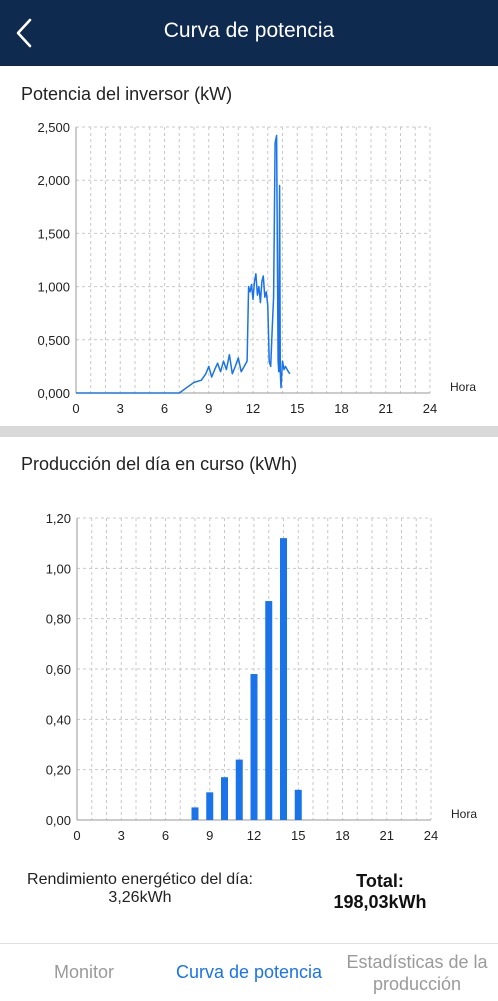 Image resolution: width=498 pixels, height=1001 pixels. Describe the element at coordinates (53, 287) in the screenshot. I see `power-ytick-label: 1,000` at that location.